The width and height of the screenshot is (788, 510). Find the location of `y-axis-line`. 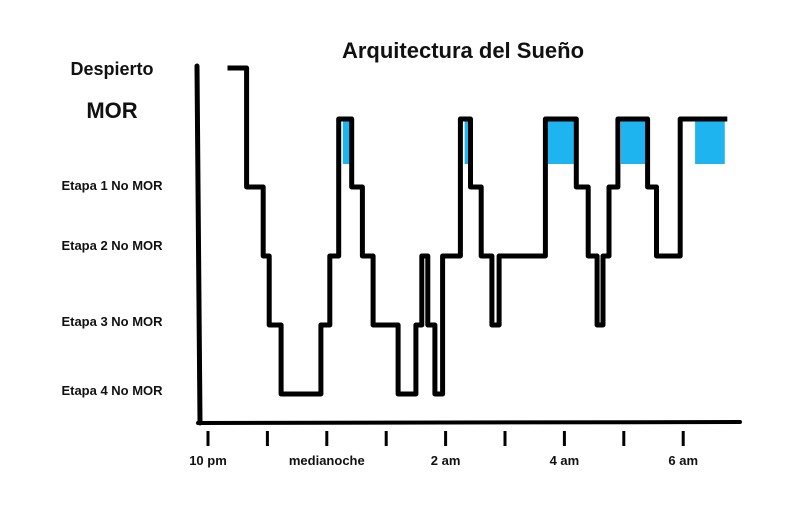

y-axis-line is located at coordinates (198, 244).